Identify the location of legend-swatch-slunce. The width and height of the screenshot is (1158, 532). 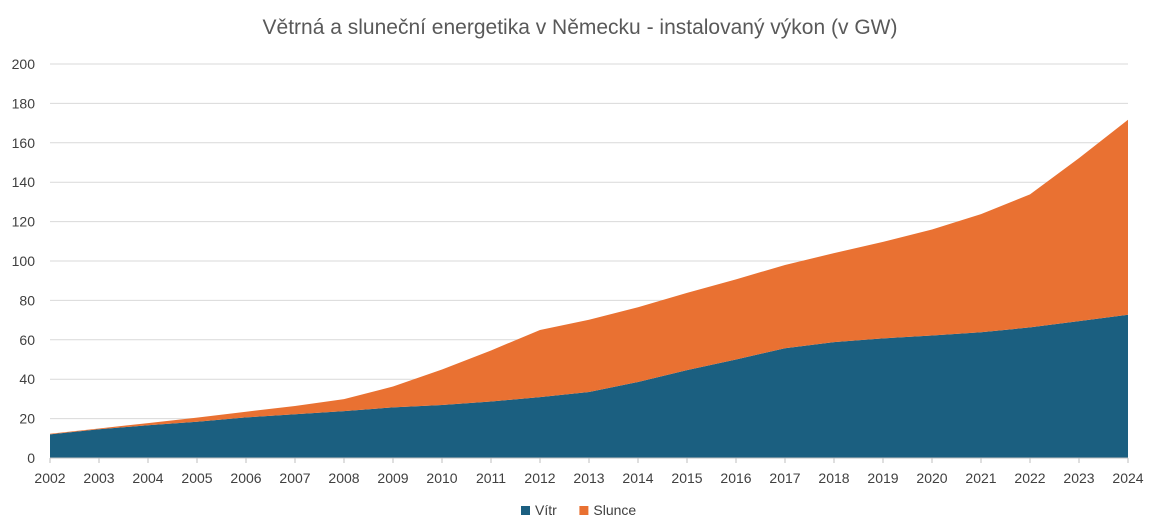
(584, 510).